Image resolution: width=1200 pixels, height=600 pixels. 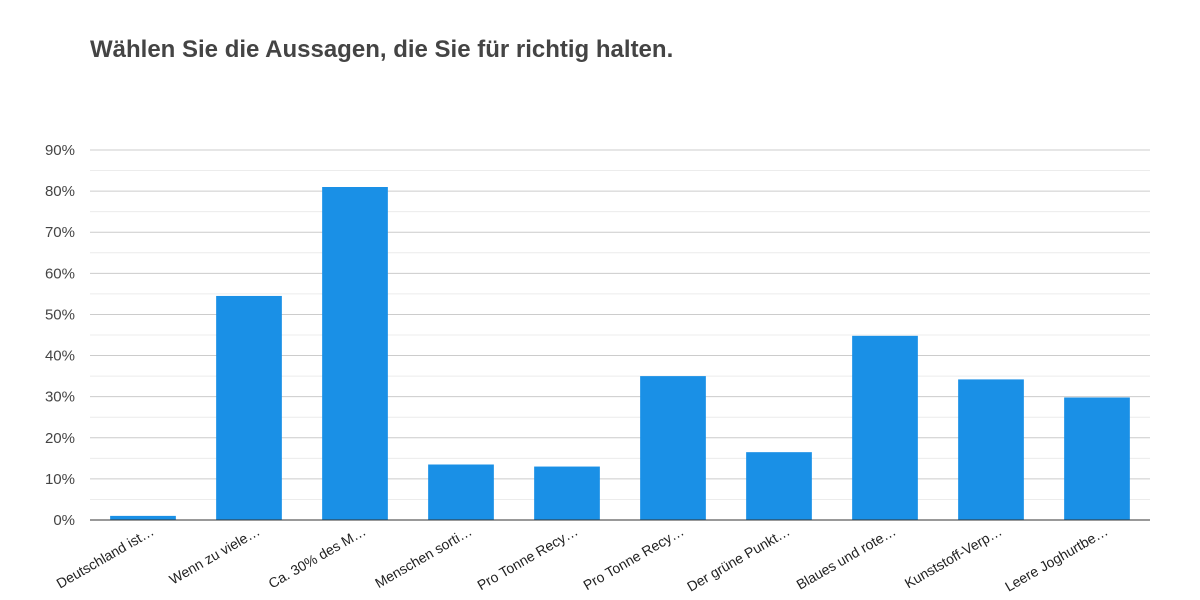 What do you see at coordinates (60, 232) in the screenshot?
I see `y-tick-label: 70%` at bounding box center [60, 232].